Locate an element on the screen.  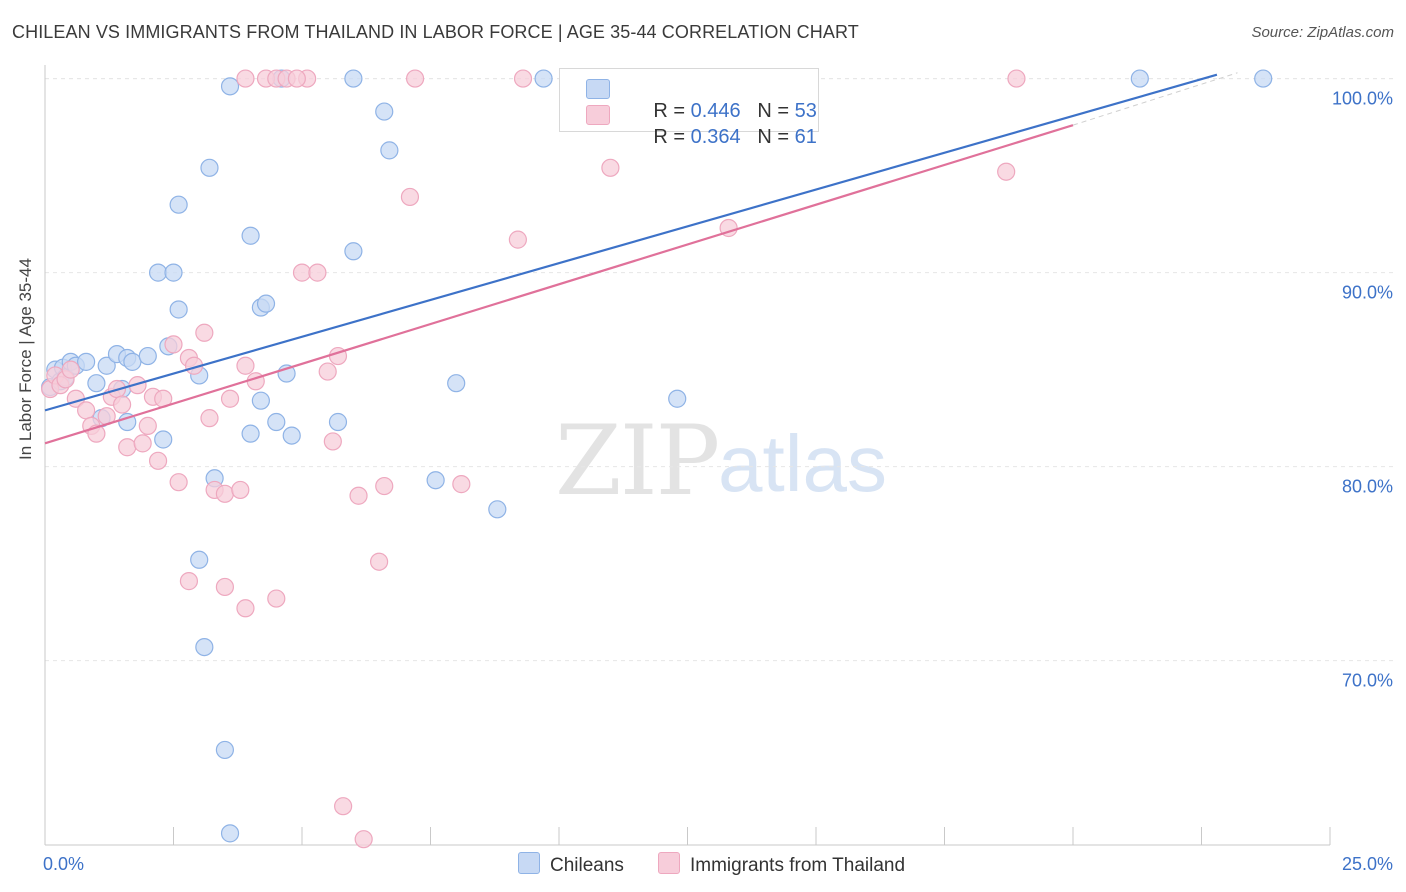
y-tick-label: 80.0% is located at coordinates (1367, 487).